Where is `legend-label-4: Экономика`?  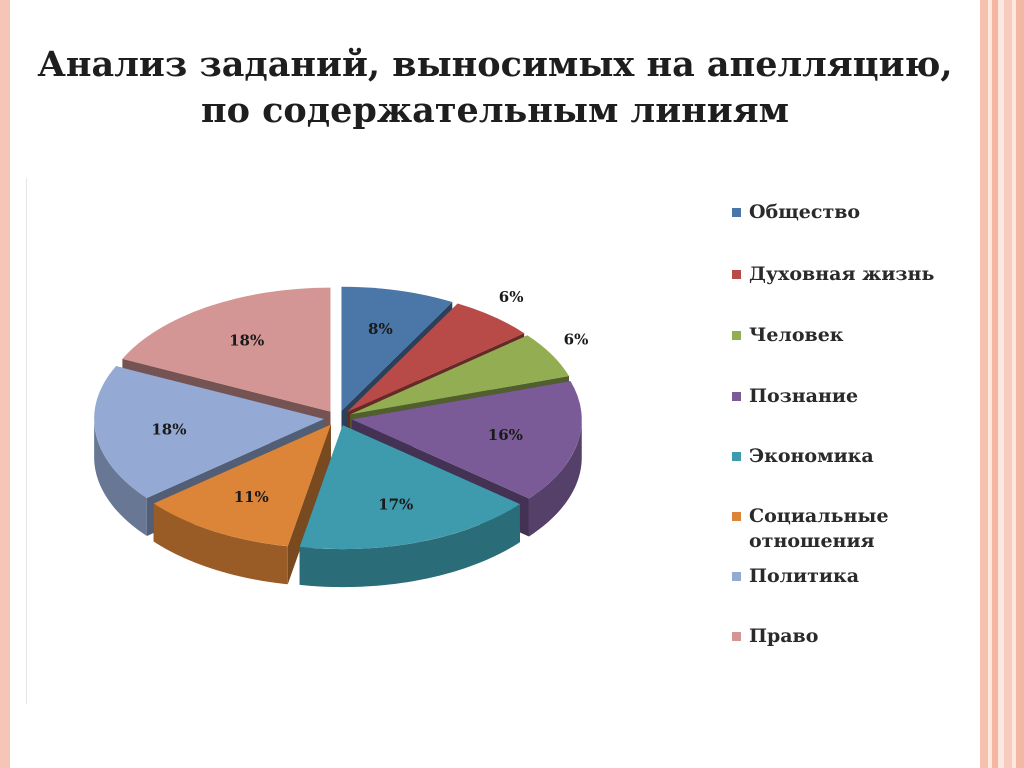 legend-label-4: Экономика is located at coordinates (811, 456).